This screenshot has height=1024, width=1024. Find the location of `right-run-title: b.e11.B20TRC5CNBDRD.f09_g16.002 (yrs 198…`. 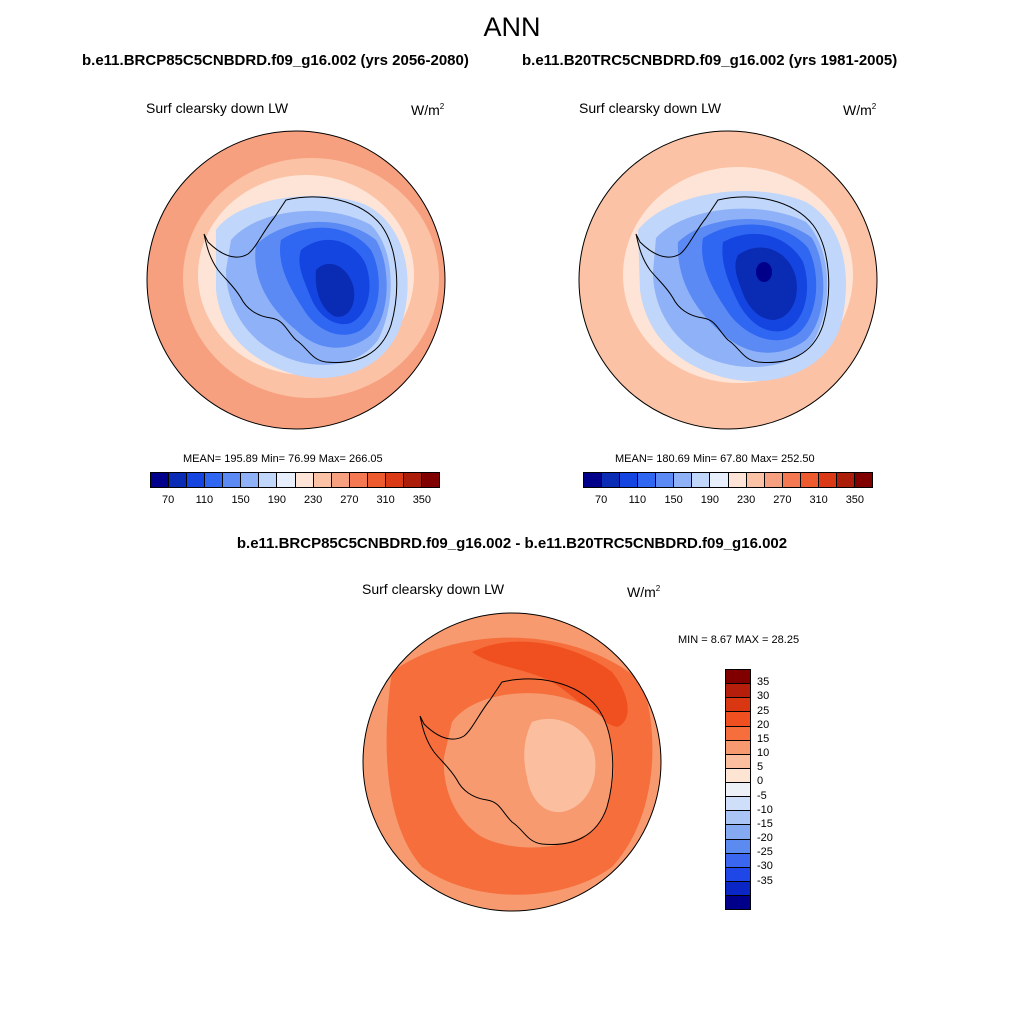

right-run-title: b.e11.B20TRC5CNBDRD.f09_g16.002 (yrs 198… is located at coordinates (710, 60).